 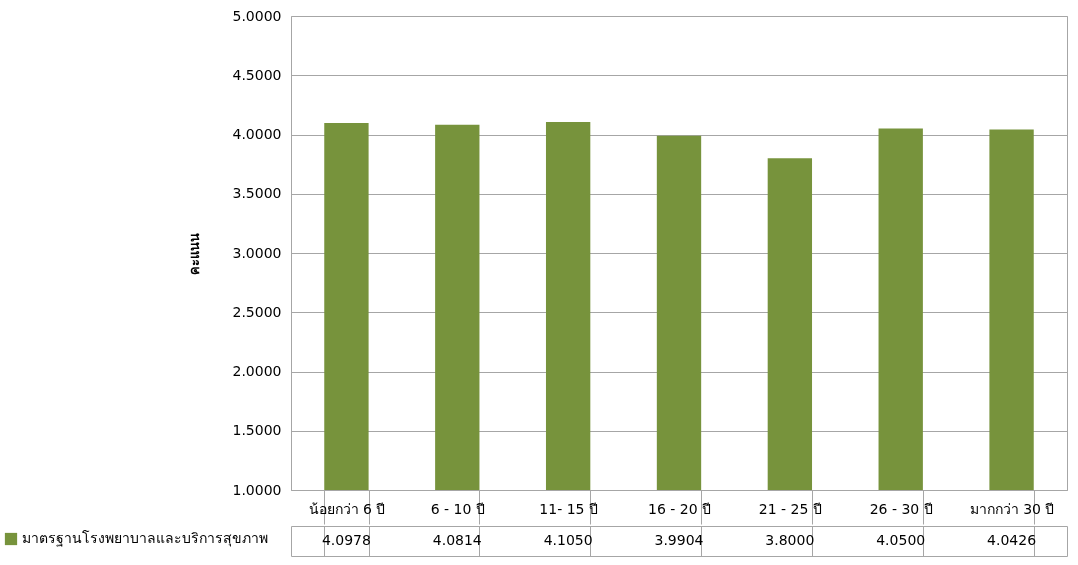 What do you see at coordinates (257, 311) in the screenshot?
I see `y-tick-label: 2.5000` at bounding box center [257, 311].